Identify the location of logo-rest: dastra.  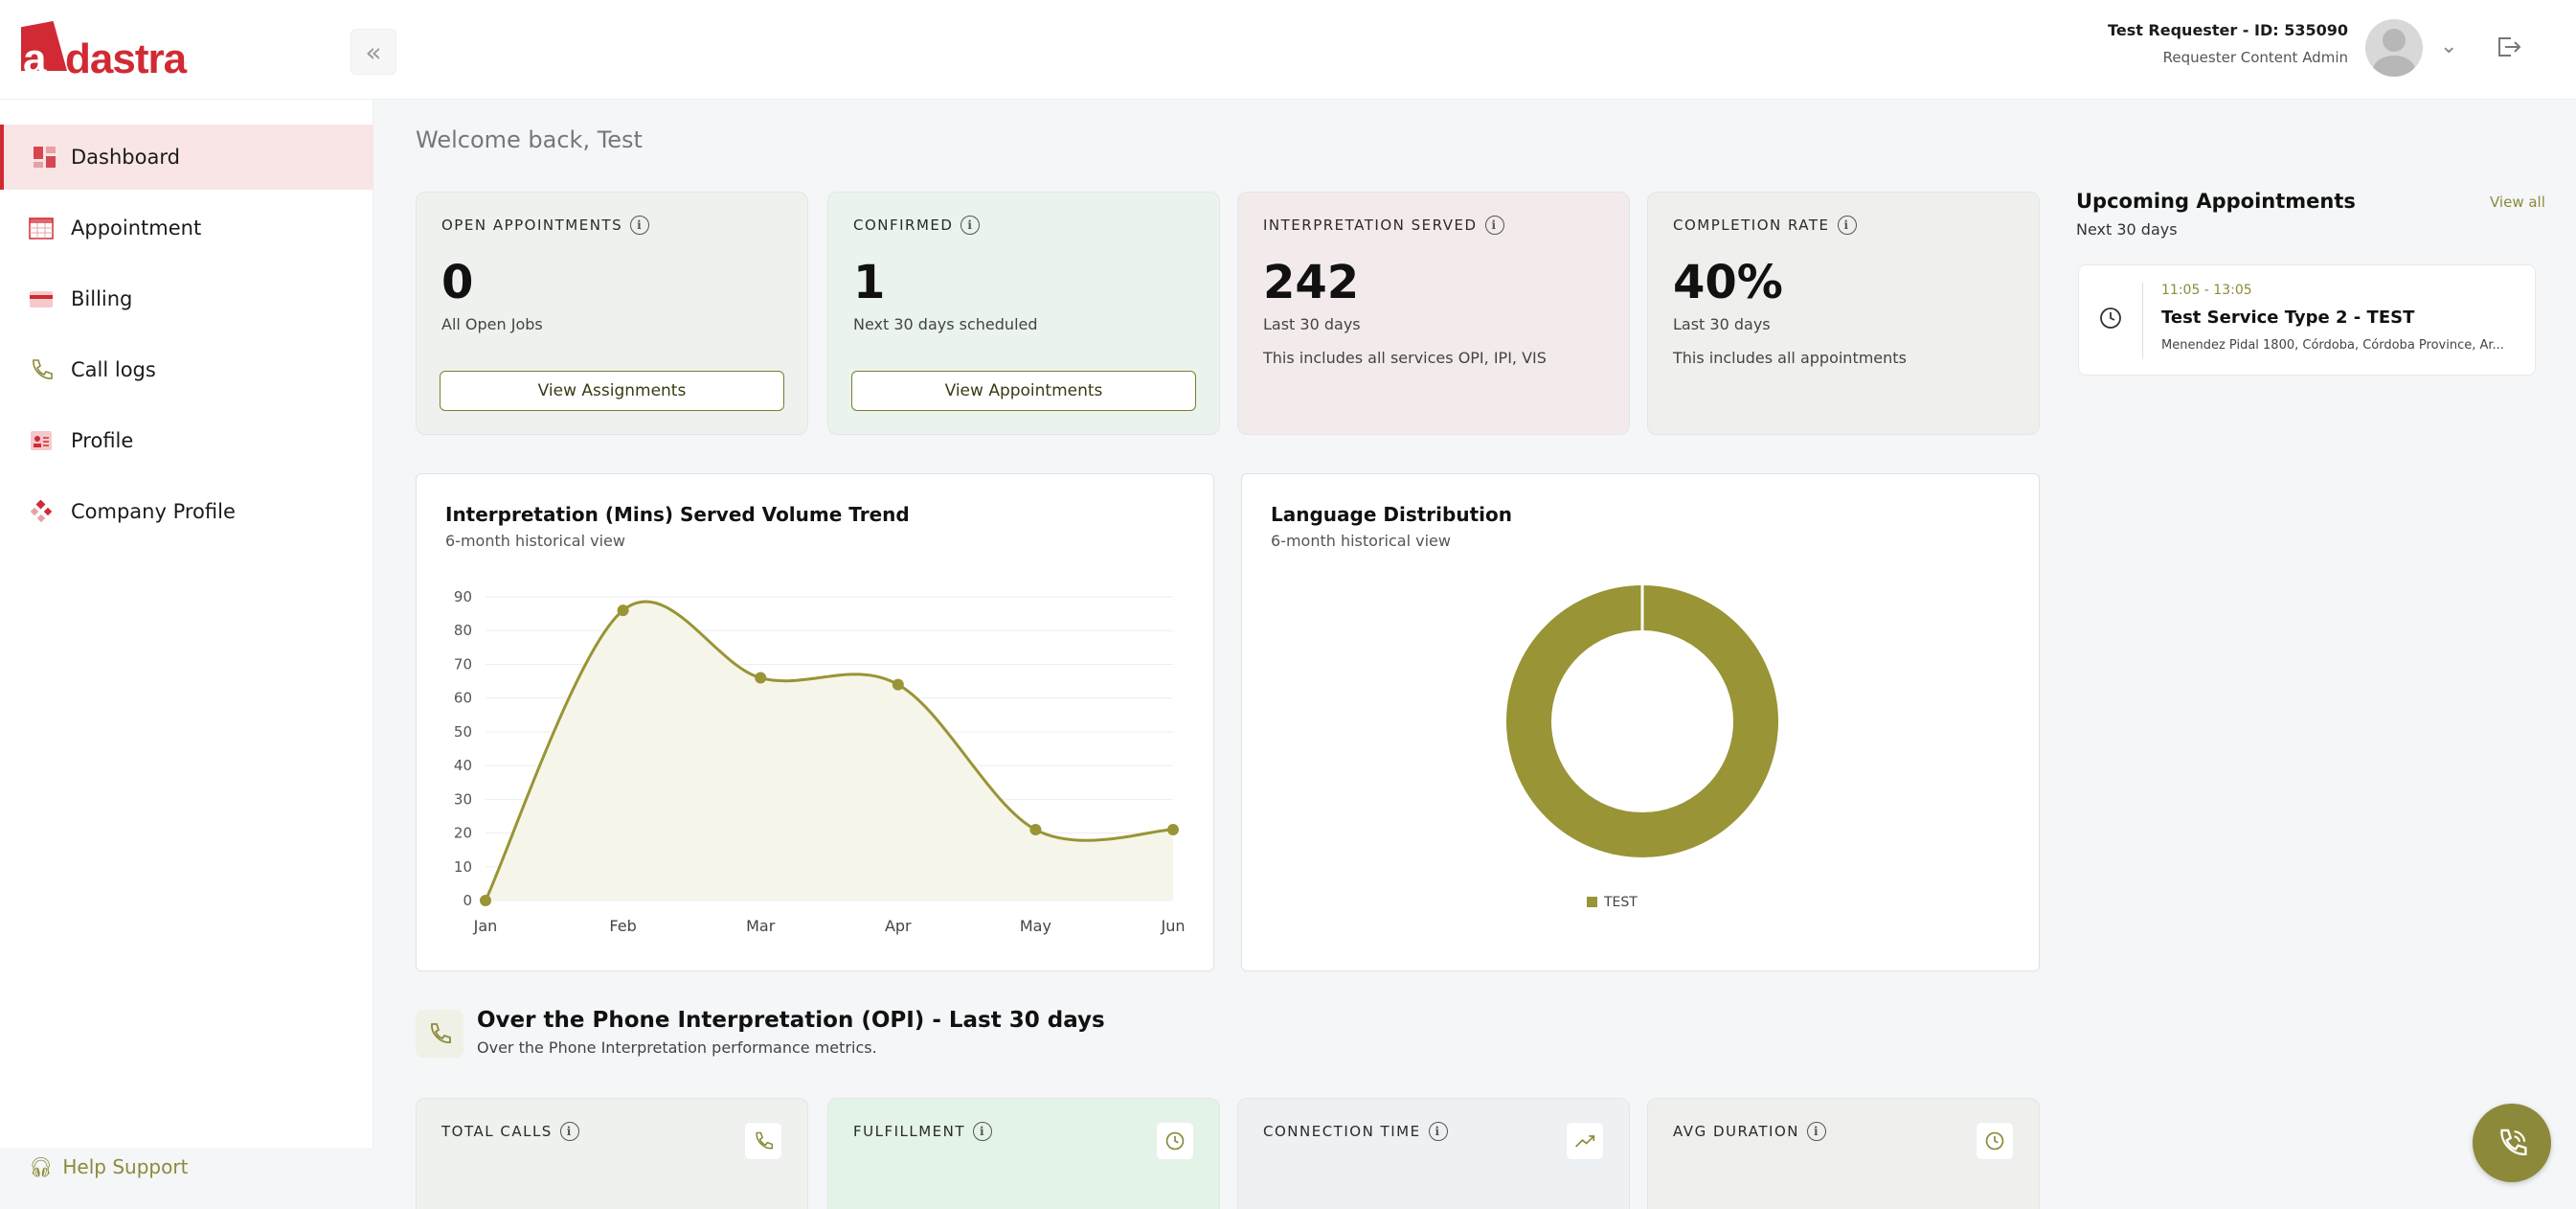
(126, 58).